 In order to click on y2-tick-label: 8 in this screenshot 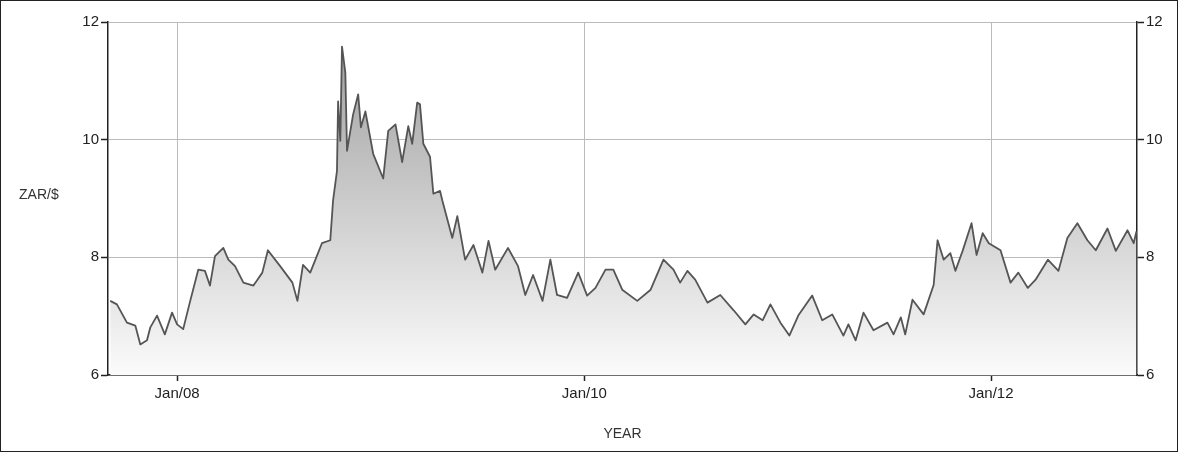, I will do `click(1150, 256)`.